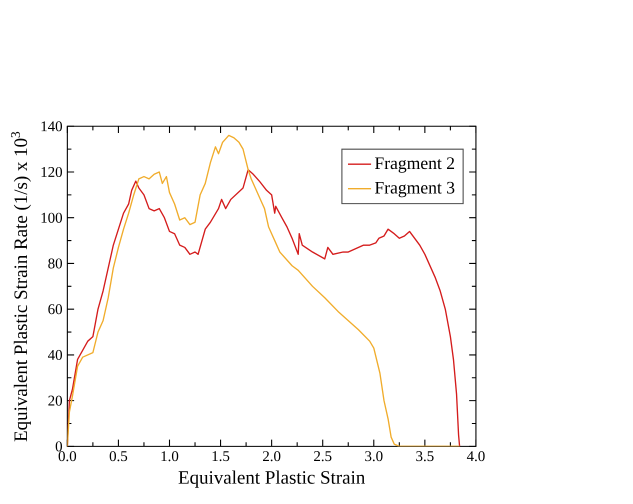  What do you see at coordinates (21, 287) in the screenshot?
I see `y-axis-title: Equivalent Plastic Strain Rate (1/s) x 10$^{3}$` at bounding box center [21, 287].